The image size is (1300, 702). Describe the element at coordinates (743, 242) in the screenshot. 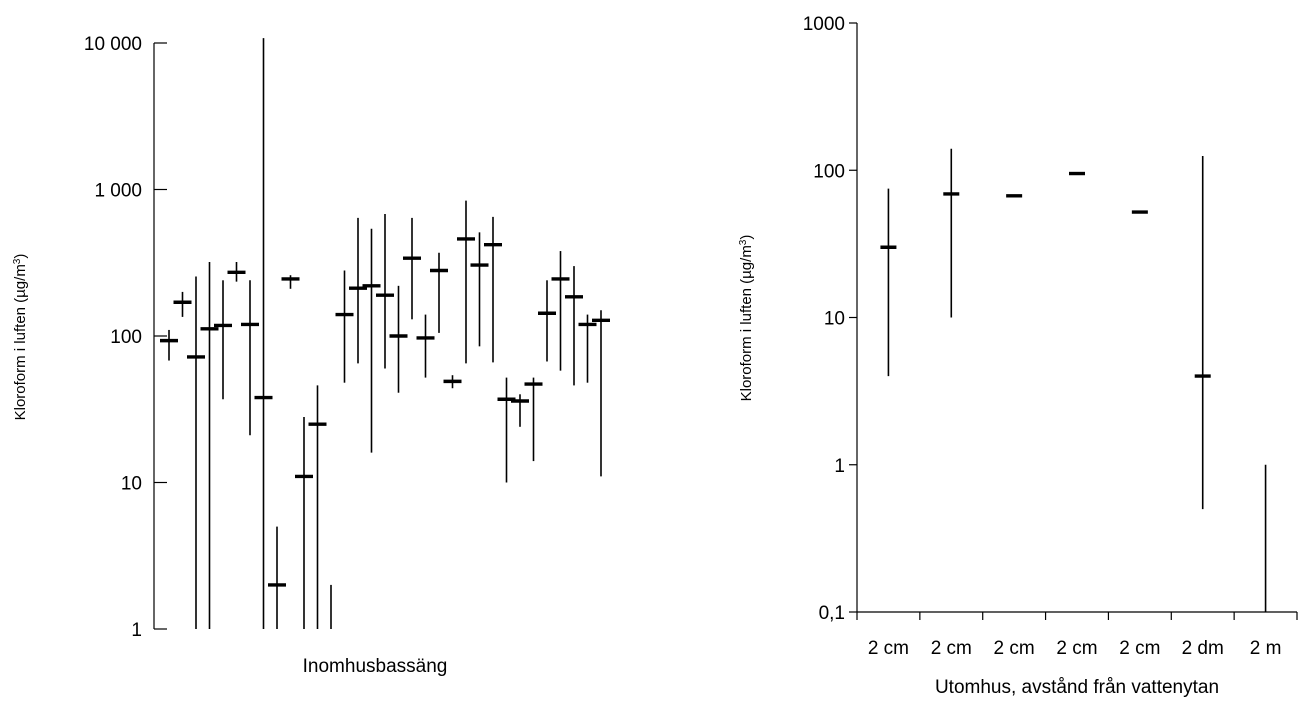

I see `right-y-axis-label-superscript: 3` at that location.